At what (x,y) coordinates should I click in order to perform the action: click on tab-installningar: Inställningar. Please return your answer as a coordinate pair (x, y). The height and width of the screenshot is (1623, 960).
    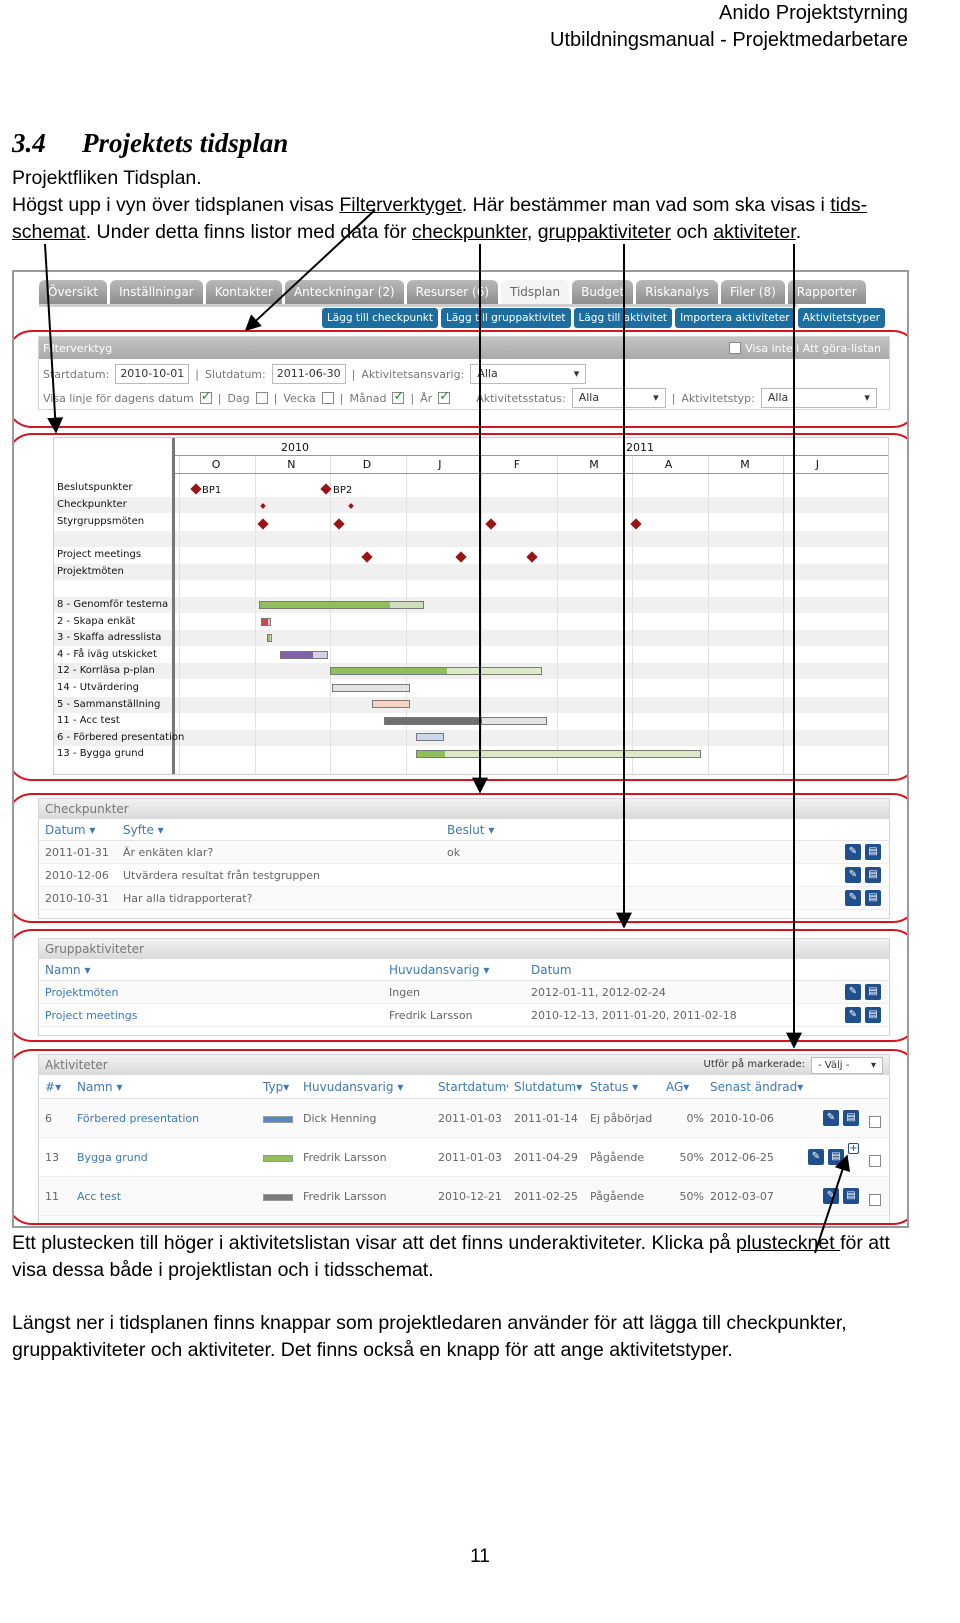
    Looking at the image, I should click on (156, 292).